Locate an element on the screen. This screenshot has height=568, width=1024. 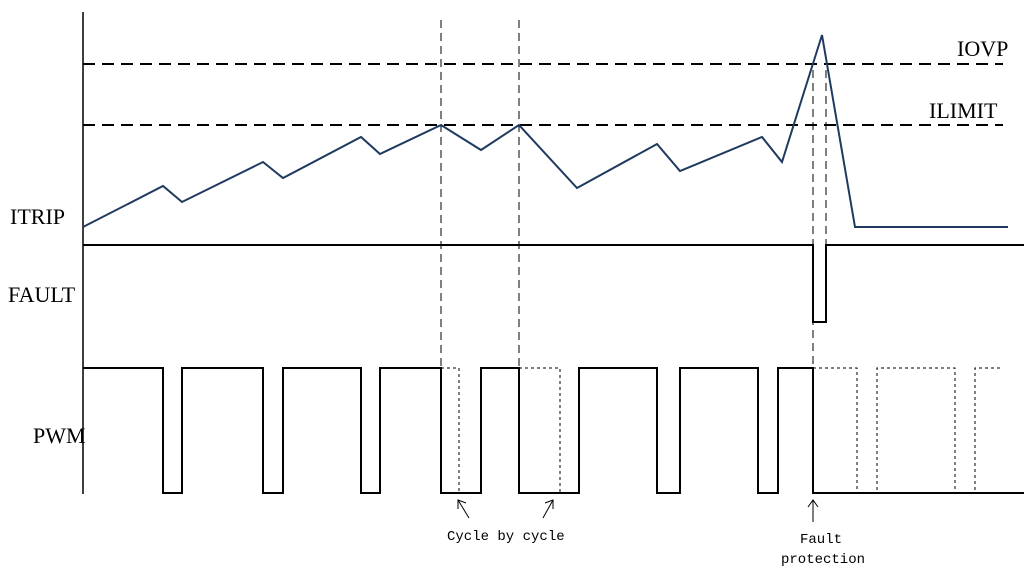
pwm-label: PWM is located at coordinates (59, 435).